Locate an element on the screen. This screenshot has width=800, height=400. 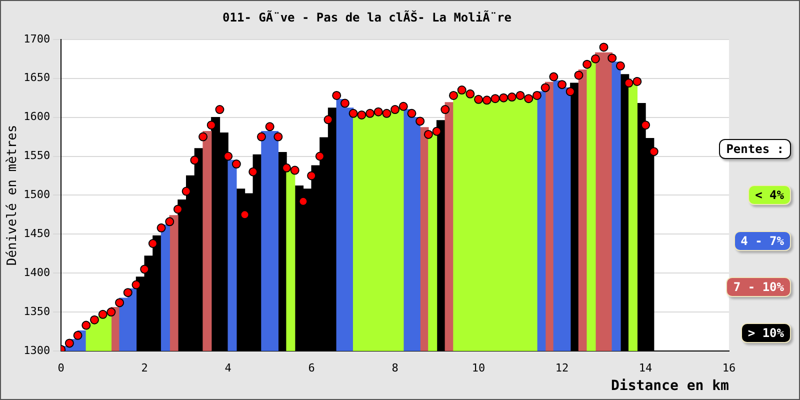
x-tick-label: 4 is located at coordinates (228, 367).